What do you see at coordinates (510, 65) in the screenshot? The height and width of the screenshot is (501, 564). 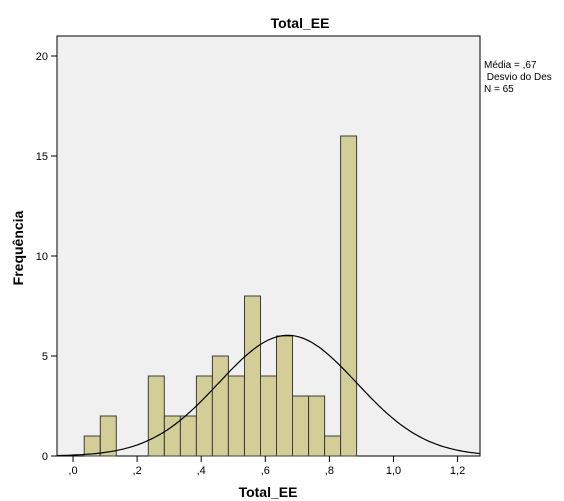 I see `stat-mean: Média = ,67` at bounding box center [510, 65].